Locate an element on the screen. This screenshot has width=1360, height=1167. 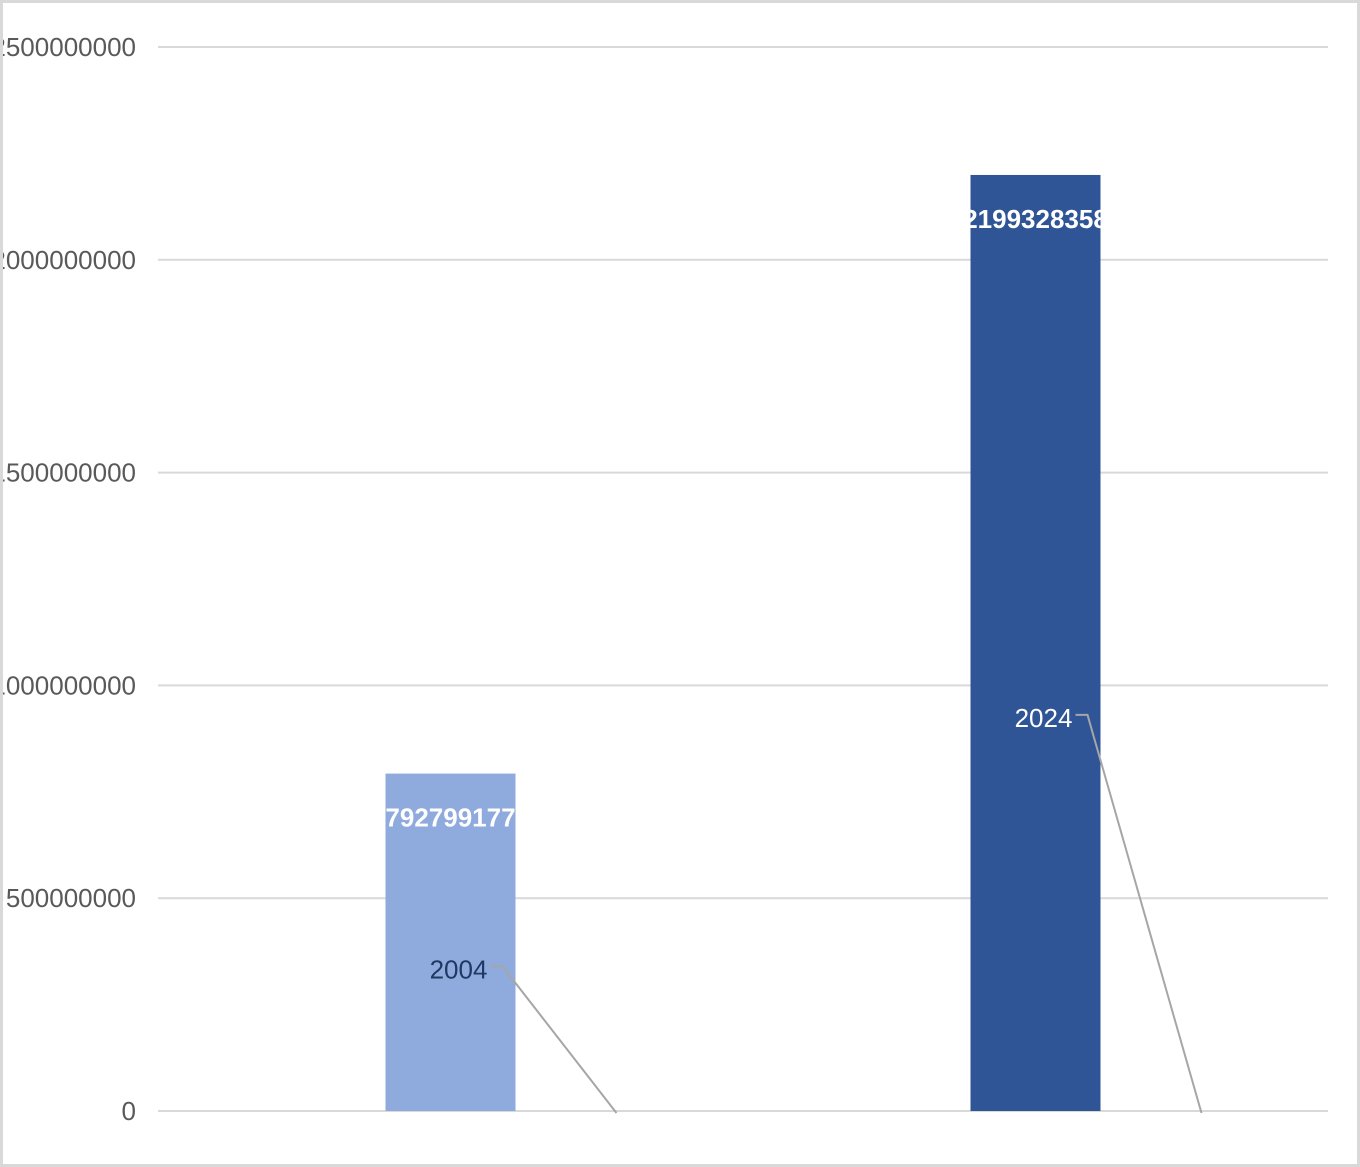
category-label-2024: 2024 is located at coordinates (1044, 718).